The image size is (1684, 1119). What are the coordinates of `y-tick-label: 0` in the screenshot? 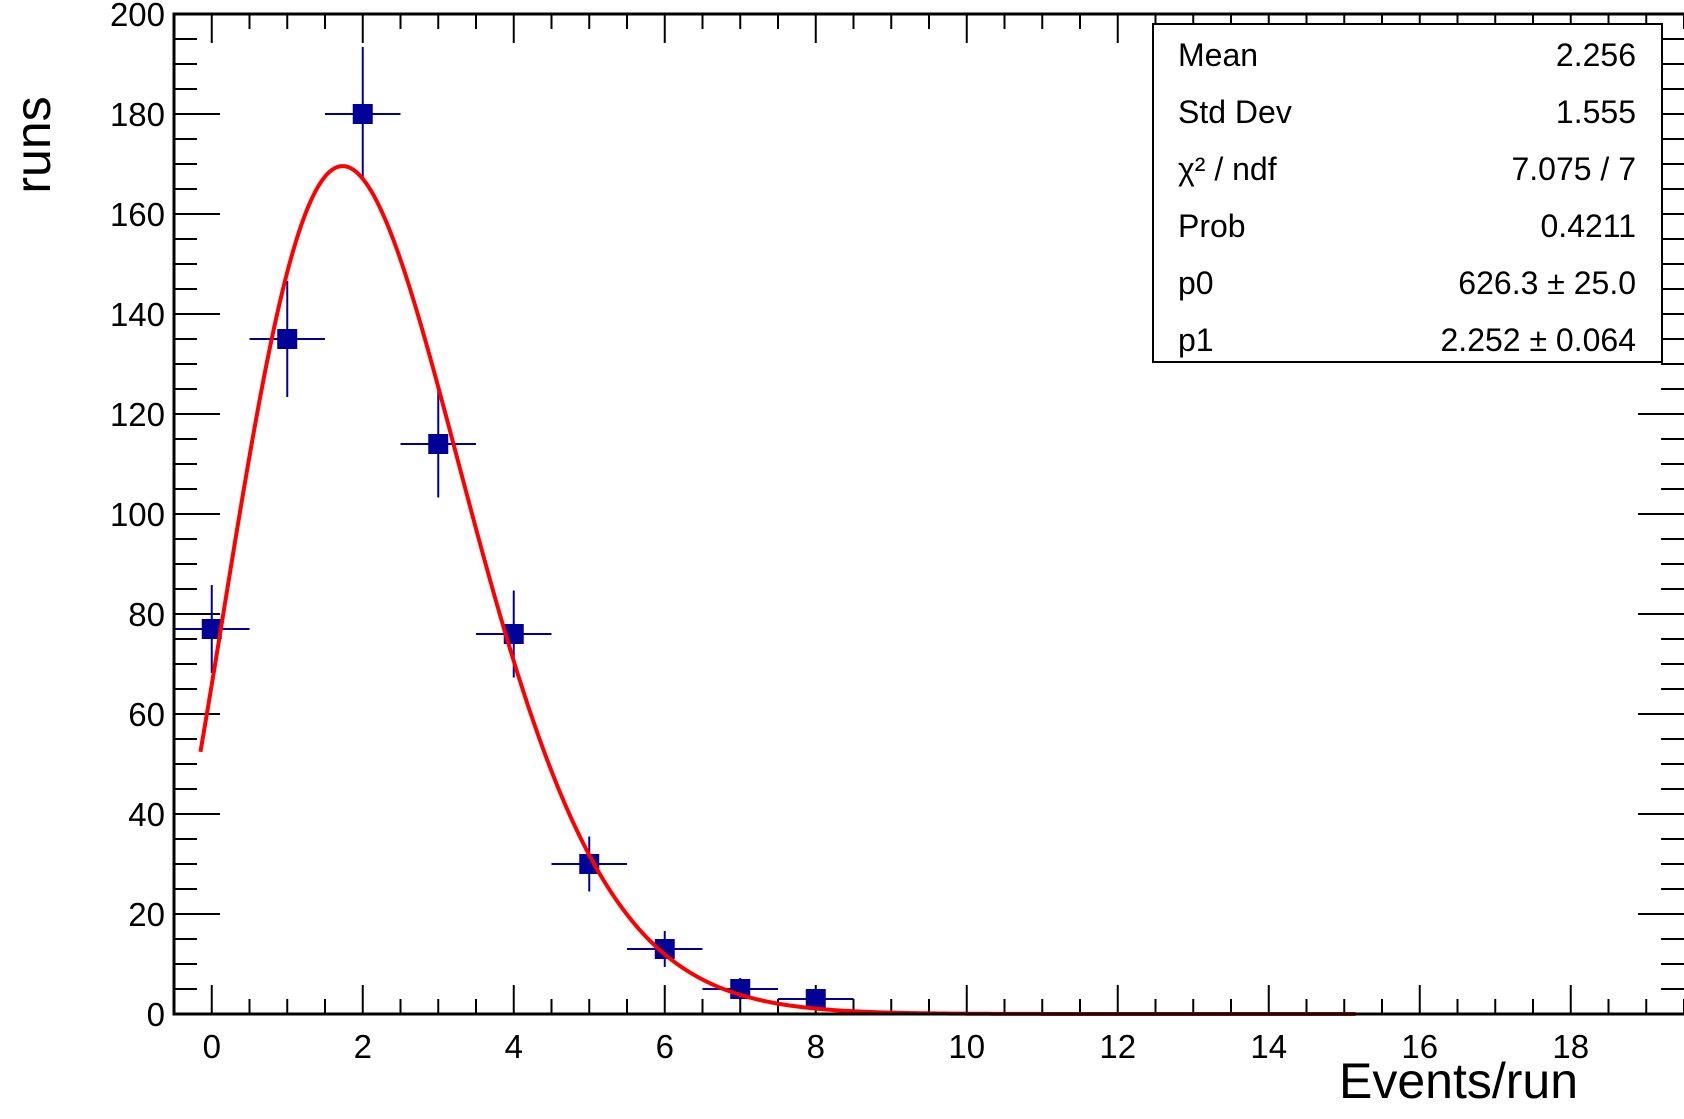 It's located at (156, 1014).